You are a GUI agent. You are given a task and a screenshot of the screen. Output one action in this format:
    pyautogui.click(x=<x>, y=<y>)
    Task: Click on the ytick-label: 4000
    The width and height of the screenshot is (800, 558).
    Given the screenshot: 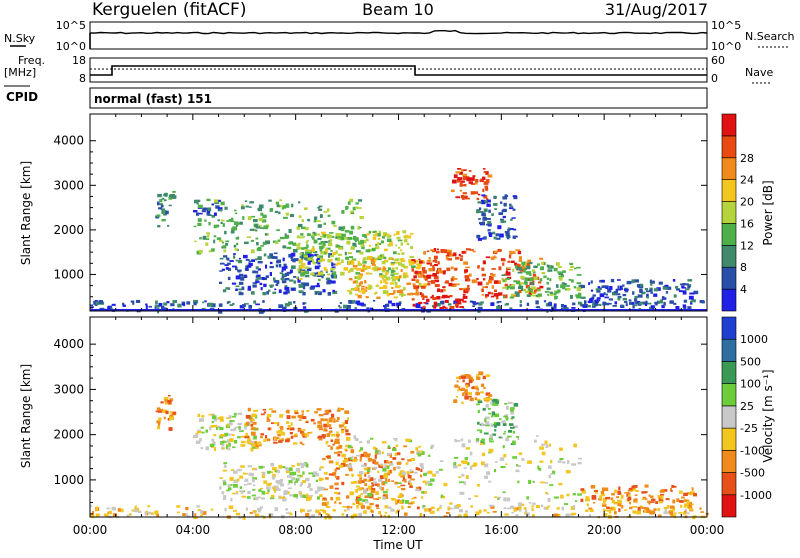 What is the action you would take?
    pyautogui.click(x=68, y=344)
    